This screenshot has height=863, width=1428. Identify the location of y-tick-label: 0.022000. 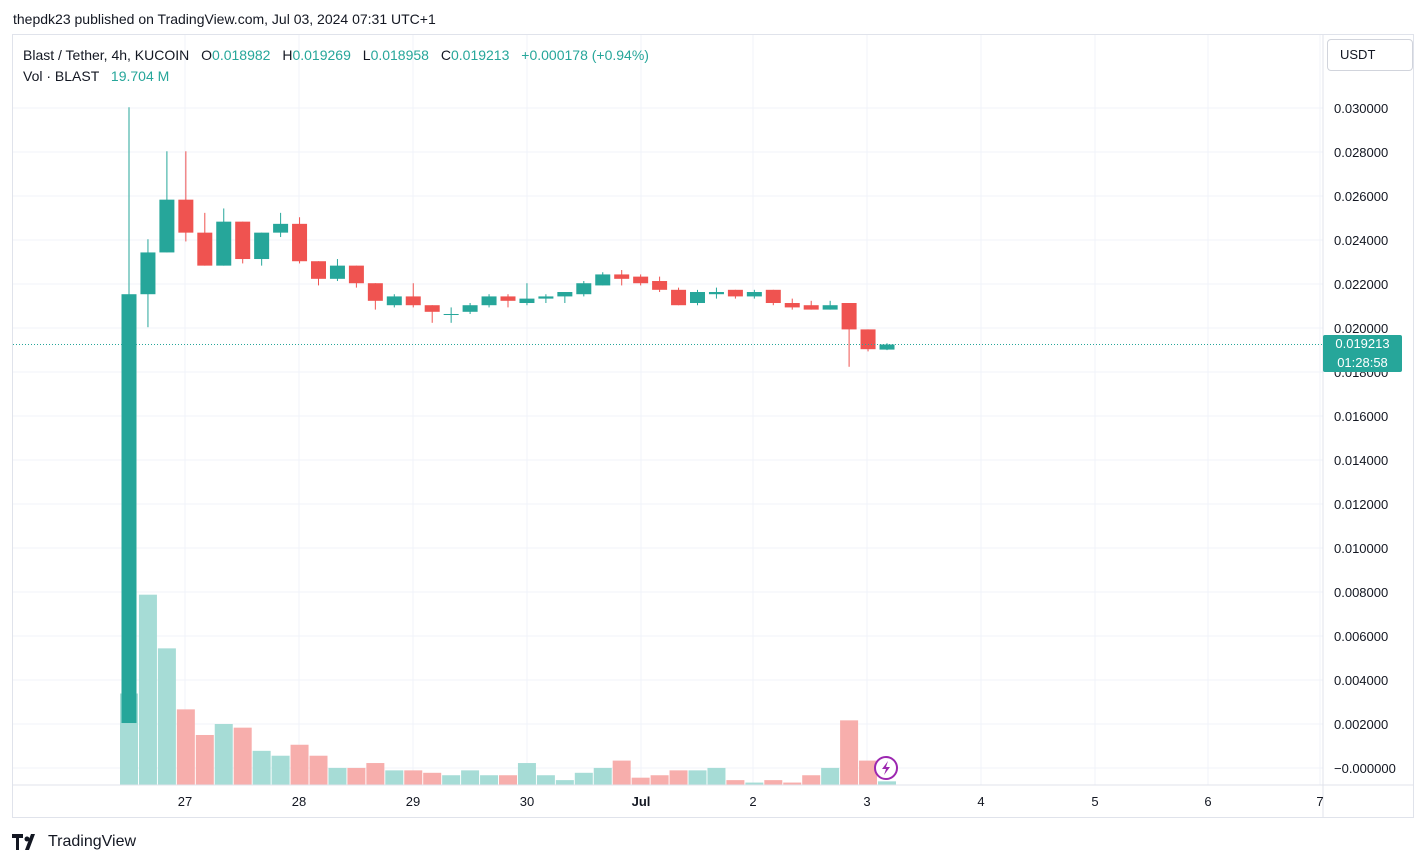
(1361, 284).